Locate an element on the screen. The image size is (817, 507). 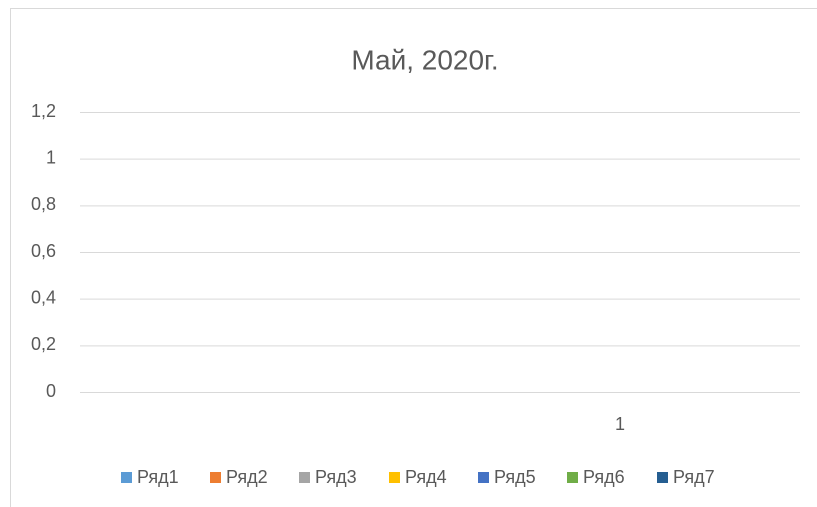
legend-label: Ряд6 is located at coordinates (604, 477).